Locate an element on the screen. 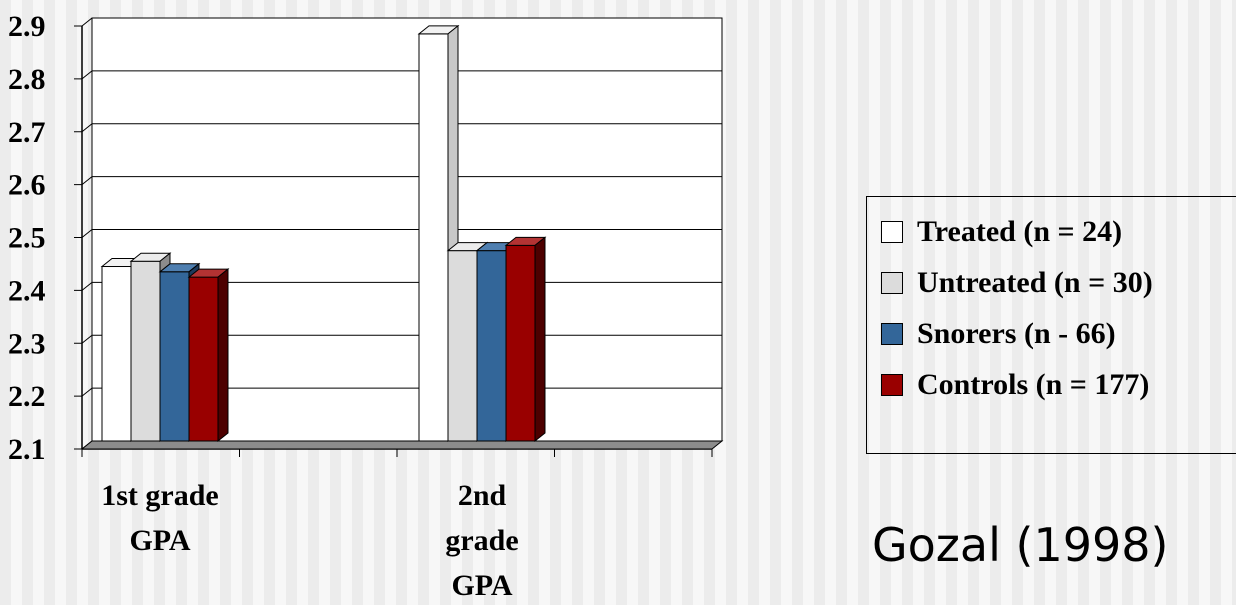 Image resolution: width=1236 pixels, height=605 pixels. y-tick-label: 2.2 is located at coordinates (27, 396).